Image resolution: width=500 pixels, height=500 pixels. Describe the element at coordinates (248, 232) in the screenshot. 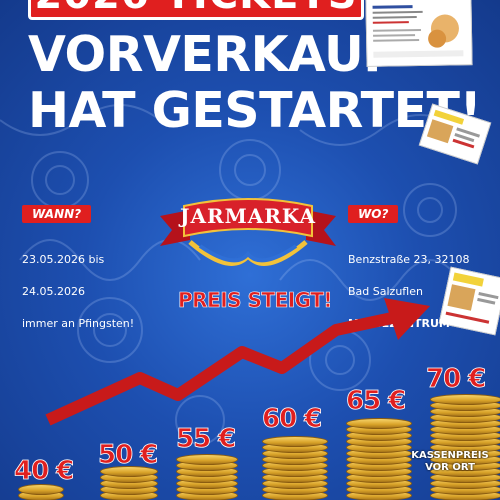

I see `logo-ribbon` at that location.